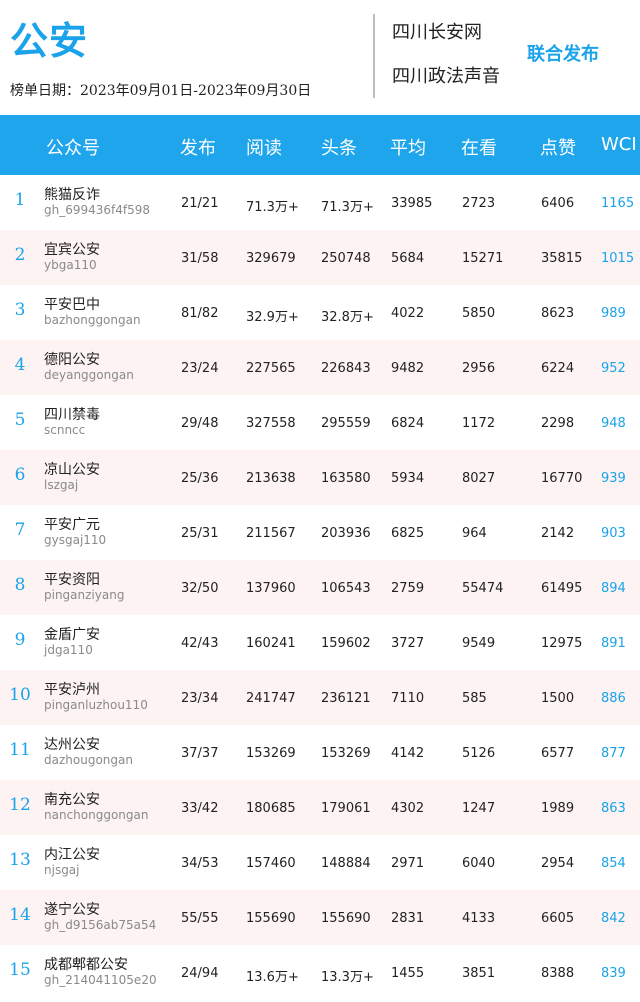  I want to click on like-count: 1989, so click(558, 808).